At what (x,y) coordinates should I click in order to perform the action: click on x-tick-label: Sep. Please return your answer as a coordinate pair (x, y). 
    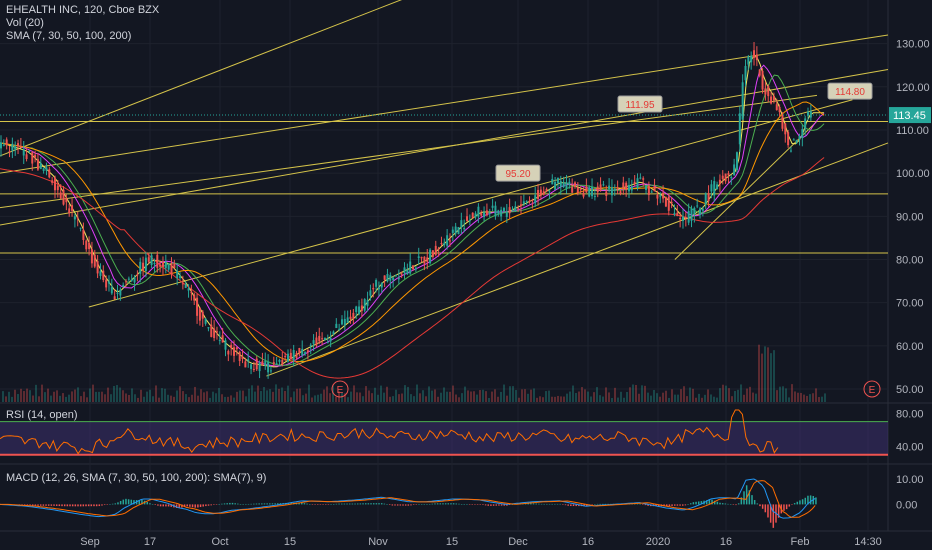
    Looking at the image, I should click on (90, 542).